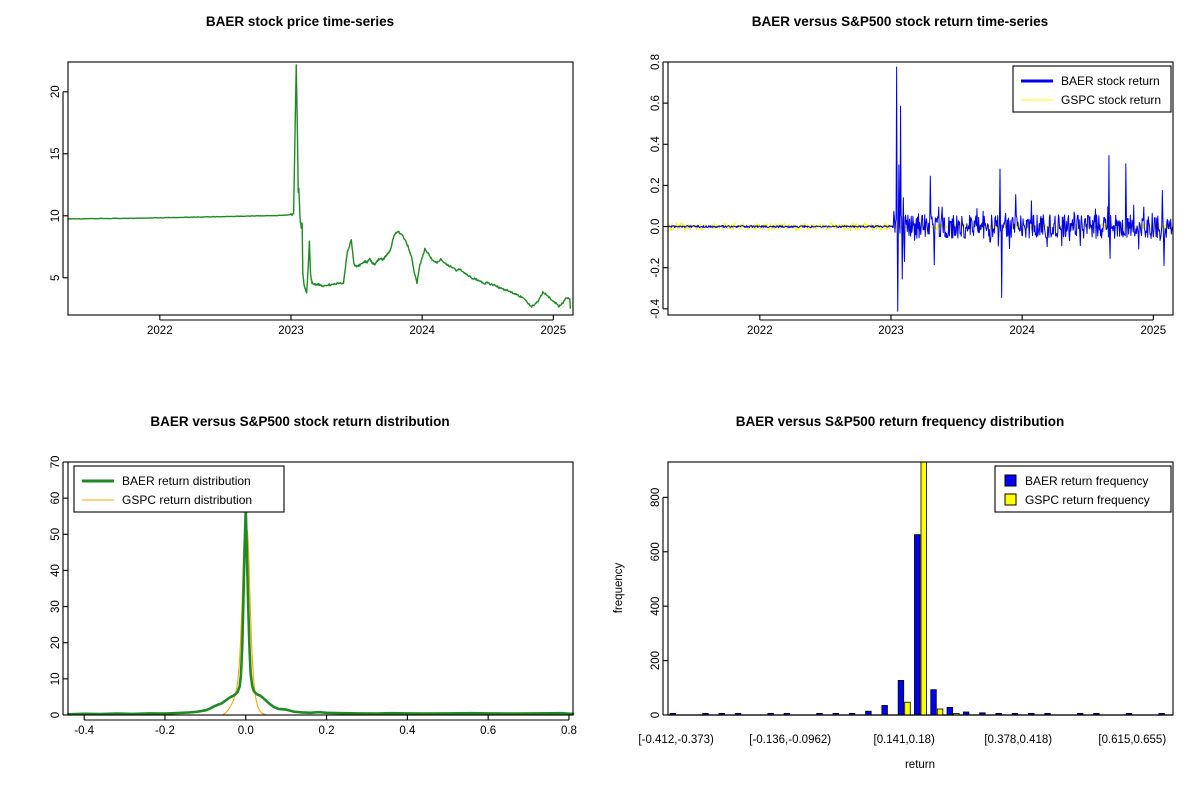 The width and height of the screenshot is (1200, 800). I want to click on panel-3-frame, so click(320, 588).